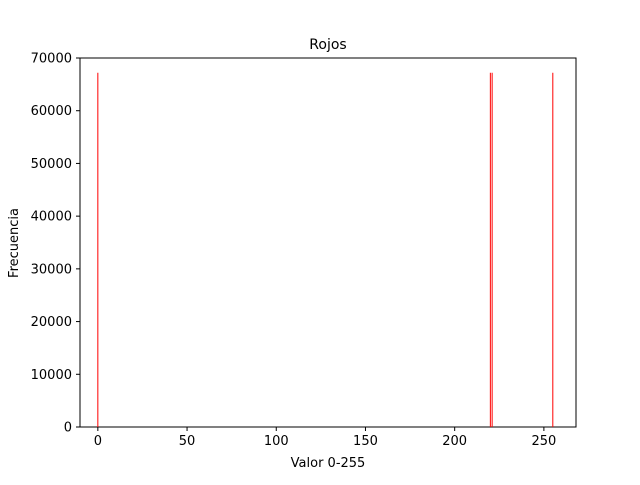  Describe the element at coordinates (543, 441) in the screenshot. I see `x-tick-label: 250` at that location.